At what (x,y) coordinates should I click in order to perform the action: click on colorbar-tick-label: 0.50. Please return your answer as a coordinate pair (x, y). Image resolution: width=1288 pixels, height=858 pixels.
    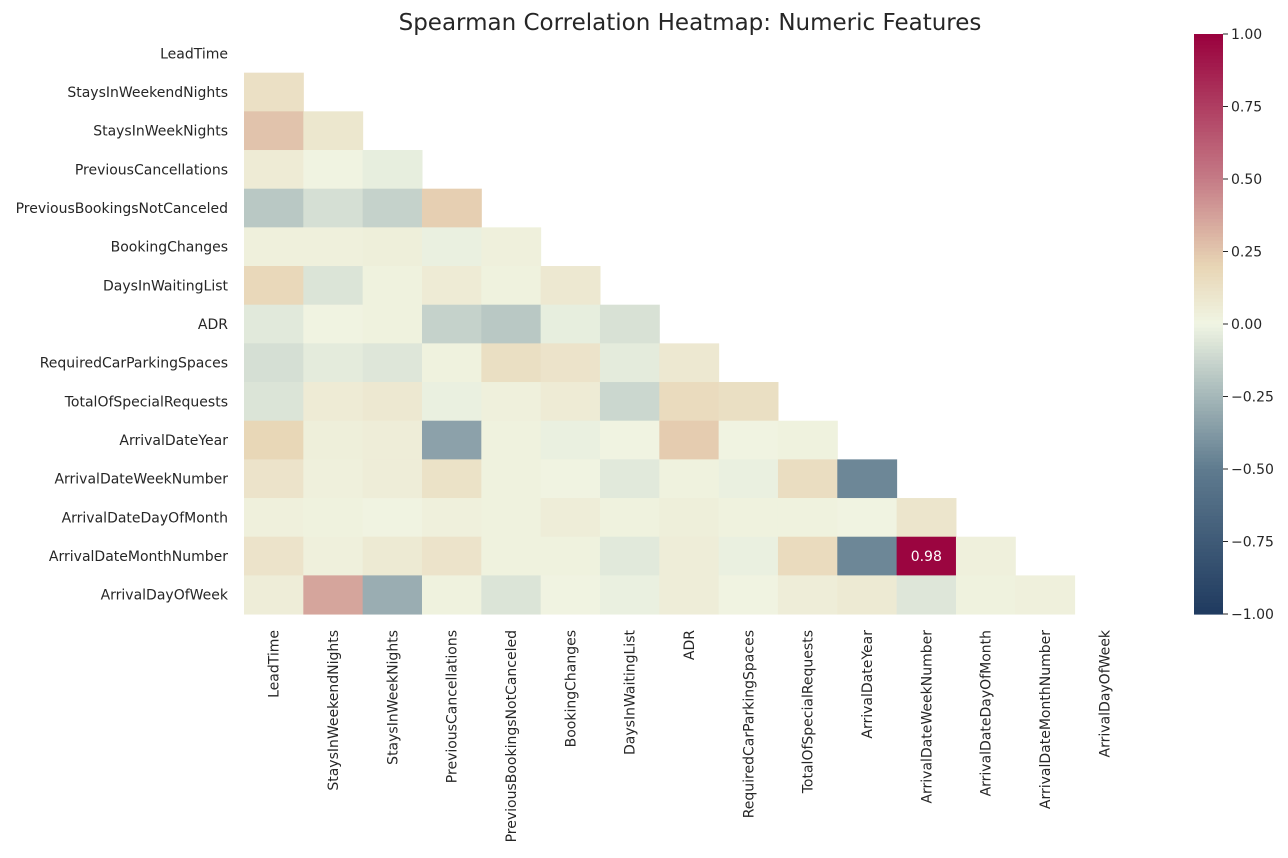
    Looking at the image, I should click on (1246, 180).